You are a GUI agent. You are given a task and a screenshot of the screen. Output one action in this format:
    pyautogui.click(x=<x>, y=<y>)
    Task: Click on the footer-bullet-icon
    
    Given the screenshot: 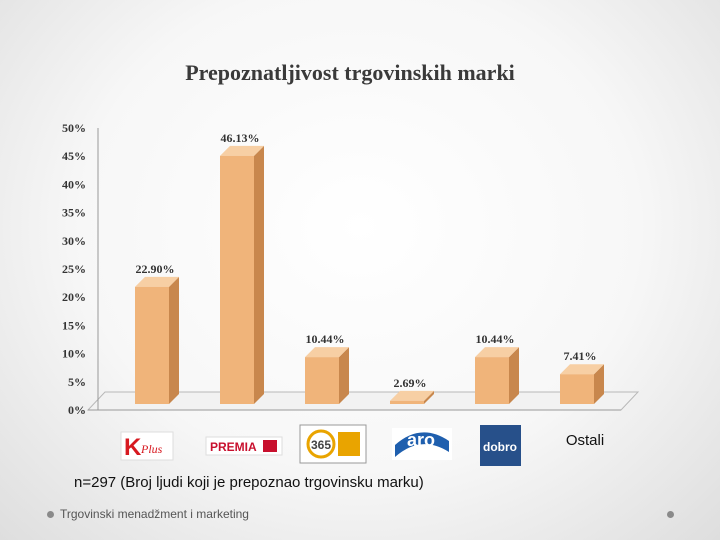 What is the action you would take?
    pyautogui.click(x=50, y=514)
    